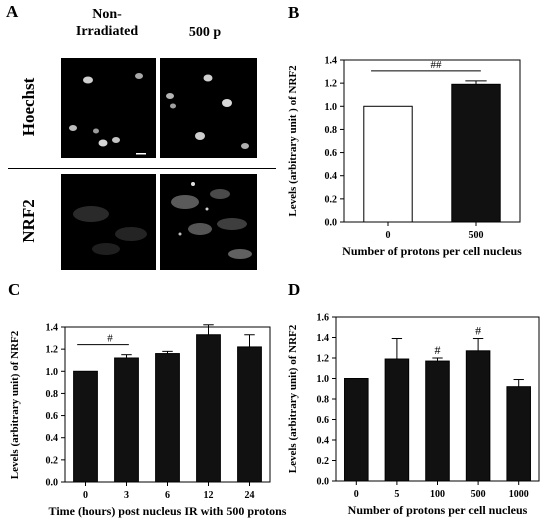  Describe the element at coordinates (331, 223) in the screenshot. I see `chart-b-ytick-label: 0.0` at that location.